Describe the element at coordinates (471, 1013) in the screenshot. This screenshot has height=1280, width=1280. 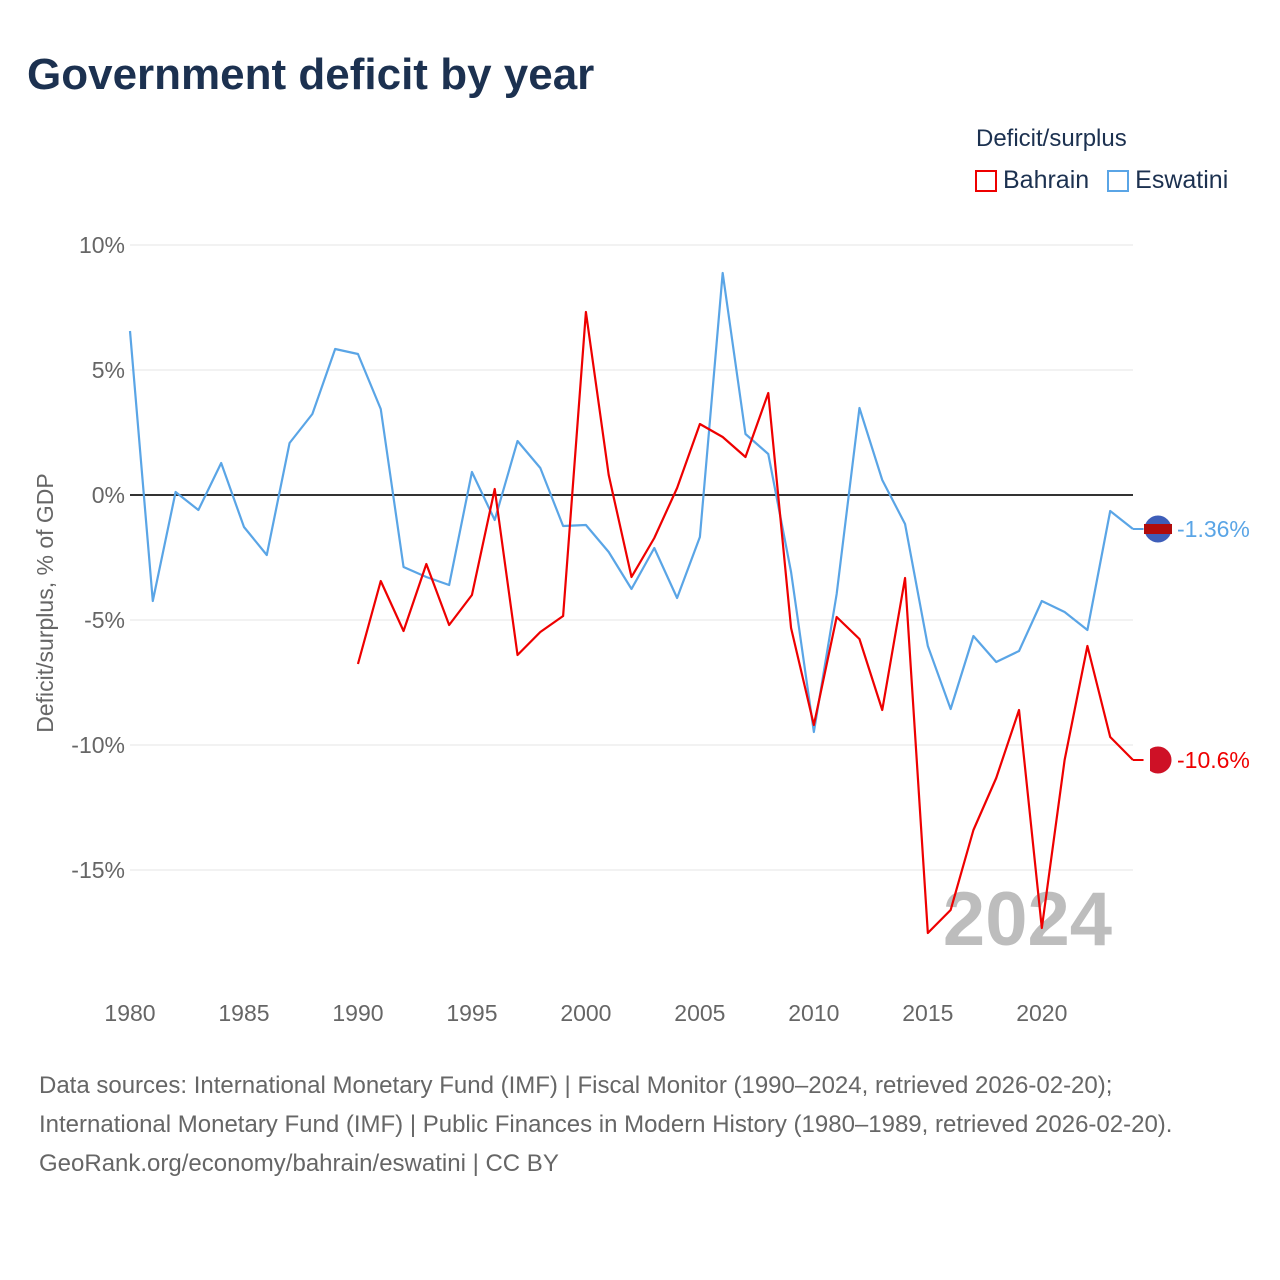
I see `x-tick-label: 1995` at that location.